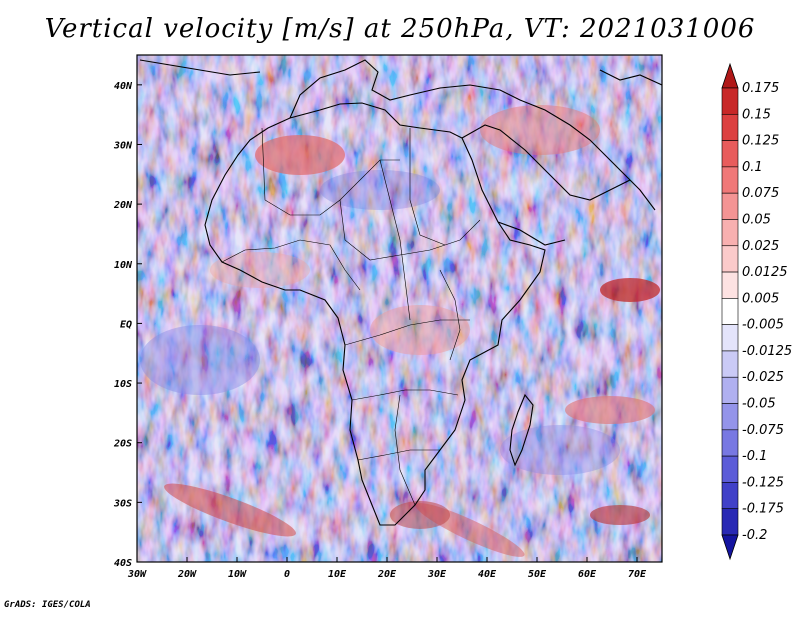 The image size is (800, 618). What do you see at coordinates (760, 141) in the screenshot?
I see `colorbar-label: 0.125` at bounding box center [760, 141].